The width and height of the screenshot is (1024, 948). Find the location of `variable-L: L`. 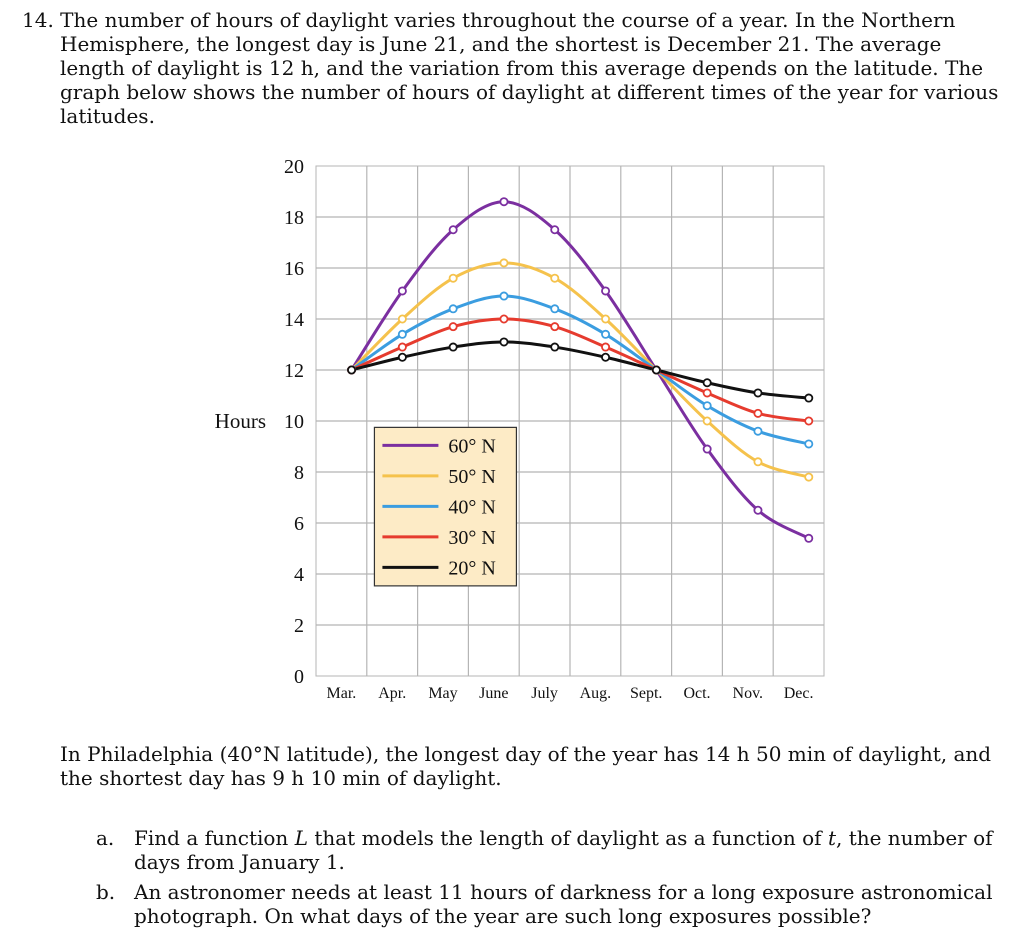

variable-L: L is located at coordinates (301, 838).